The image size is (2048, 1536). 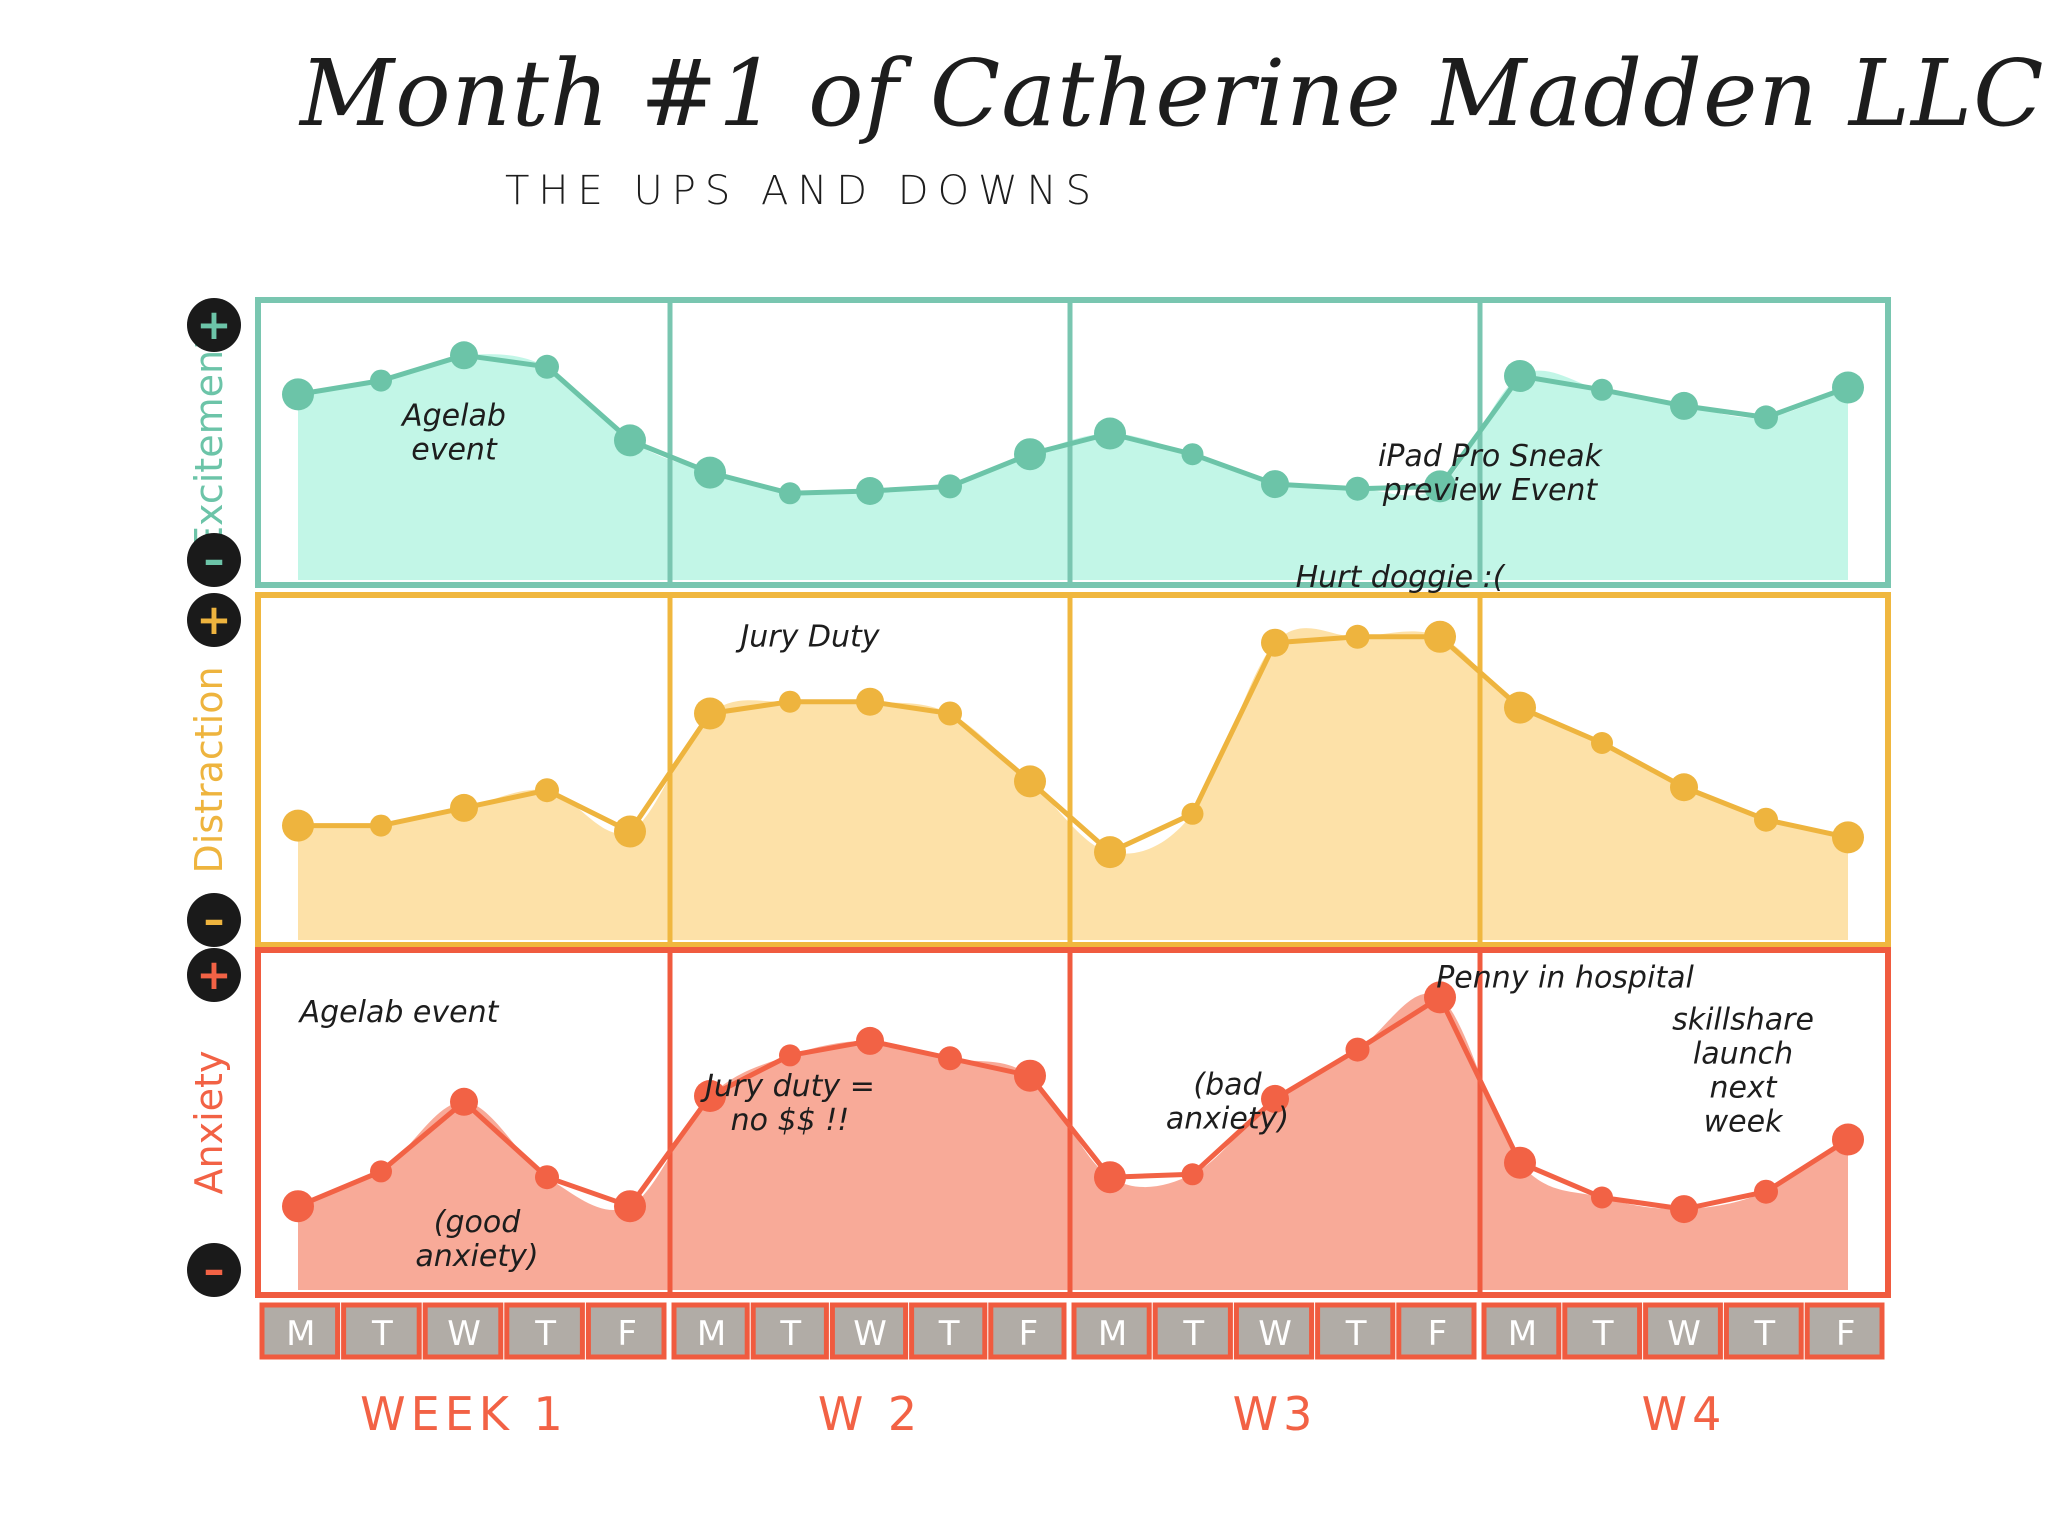 I want to click on chart-title: Month #1 of Catherine Madden LLC, so click(x=1172, y=93).